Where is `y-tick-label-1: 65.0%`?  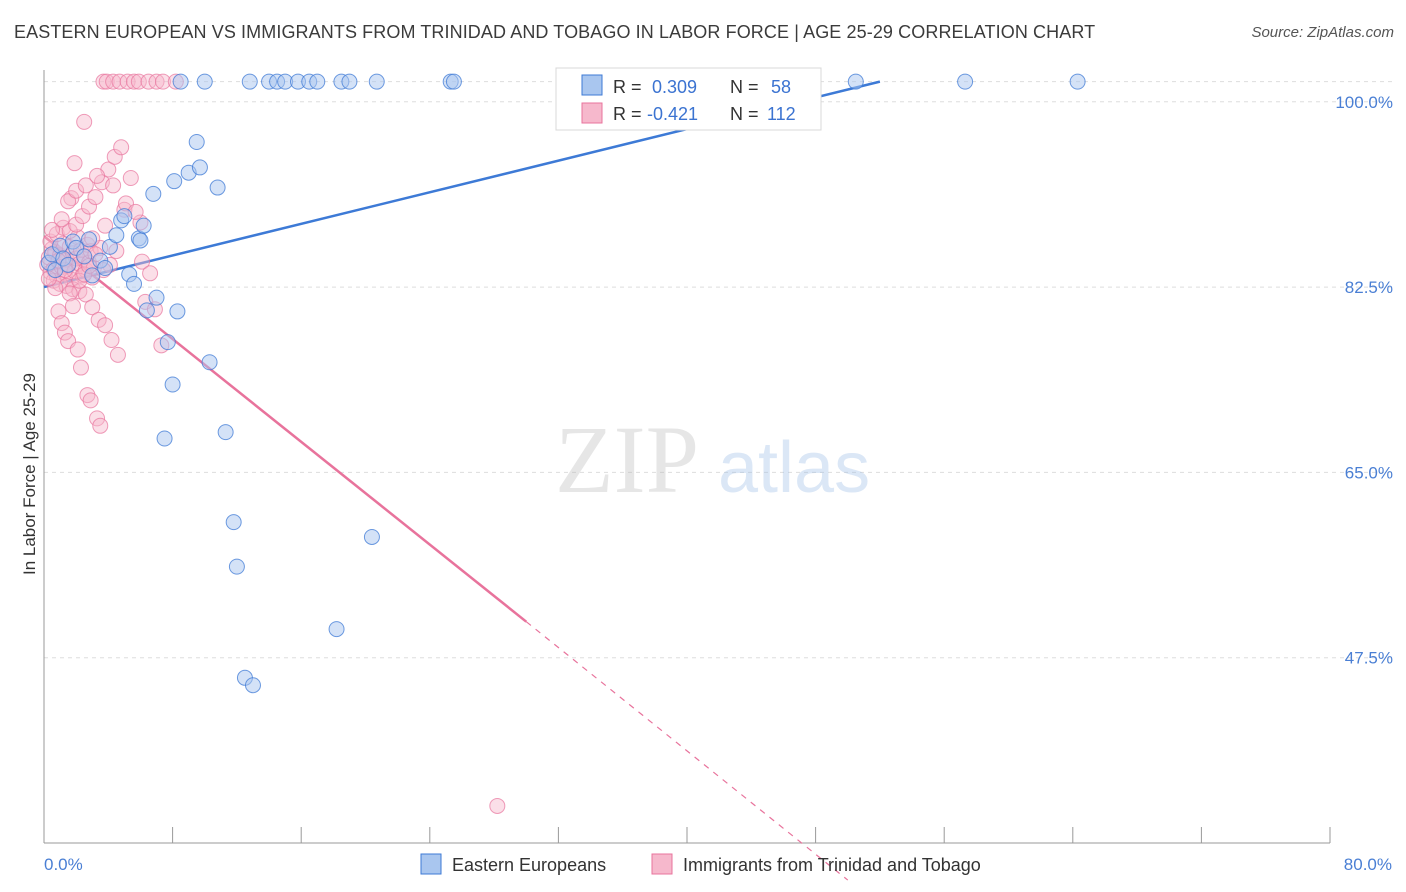 y-tick-label-1: 65.0% is located at coordinates (1369, 472).